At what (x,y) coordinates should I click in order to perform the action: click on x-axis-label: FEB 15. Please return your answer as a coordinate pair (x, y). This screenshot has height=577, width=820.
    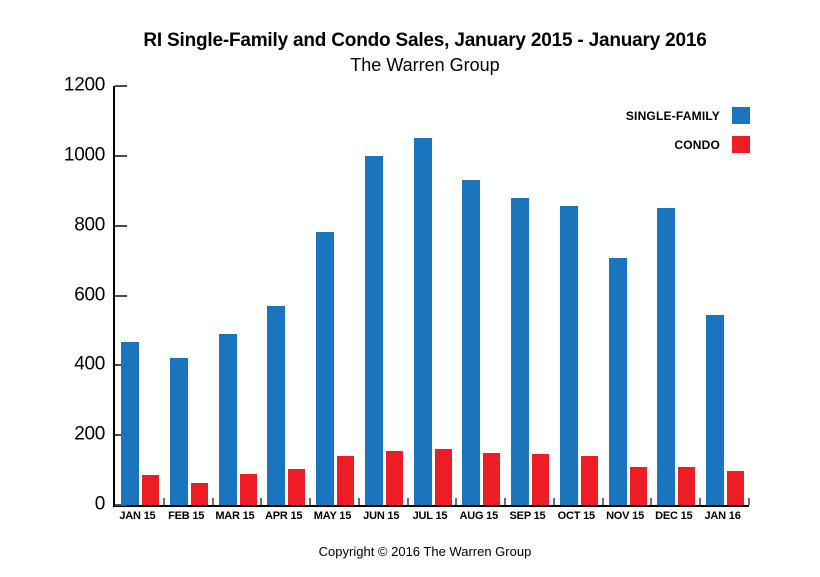
    Looking at the image, I should click on (186, 516).